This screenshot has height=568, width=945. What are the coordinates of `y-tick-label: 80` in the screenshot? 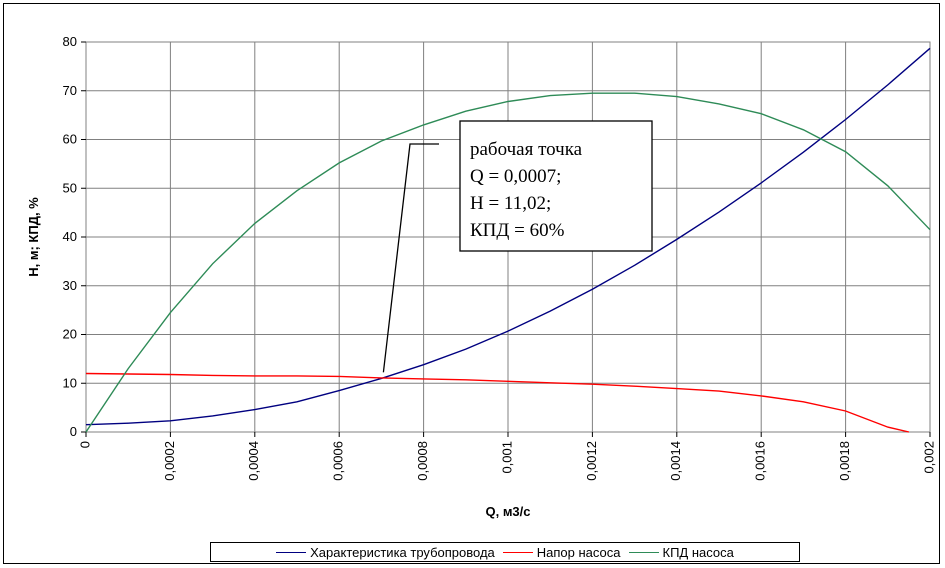 It's located at (70, 41).